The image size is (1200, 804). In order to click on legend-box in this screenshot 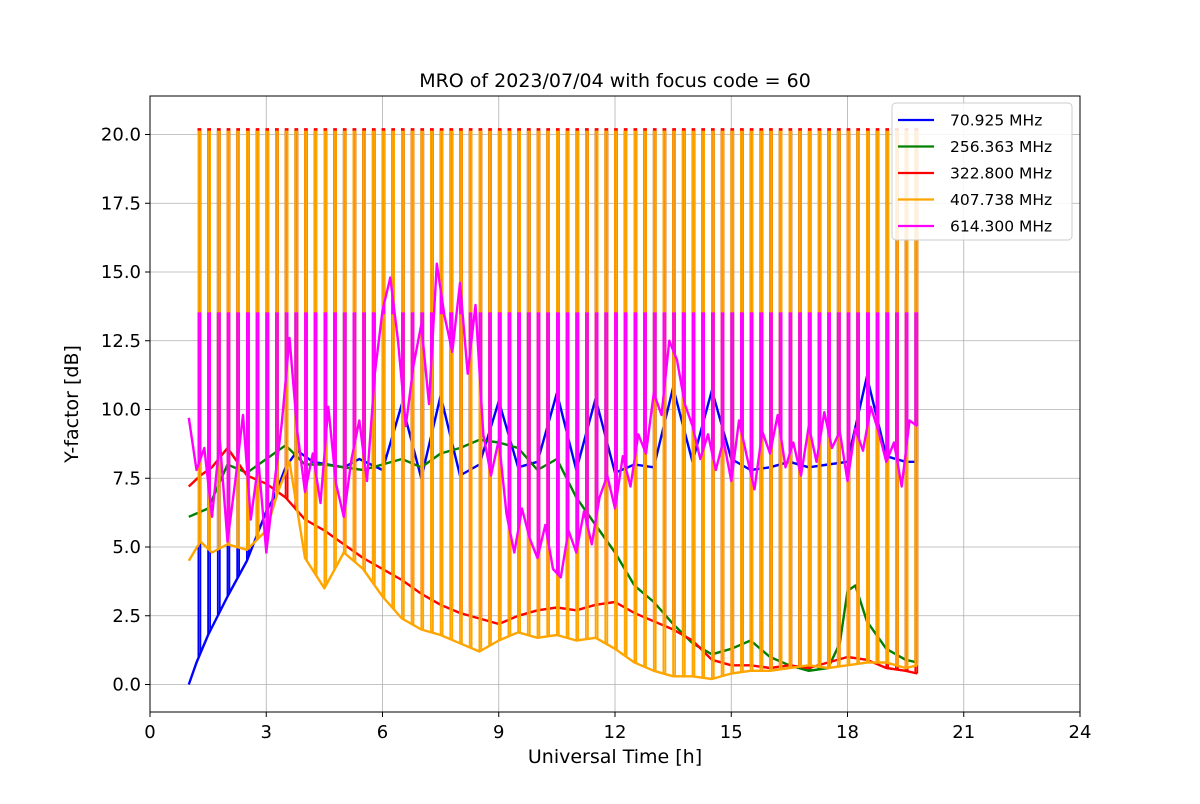, I will do `click(982, 171)`.